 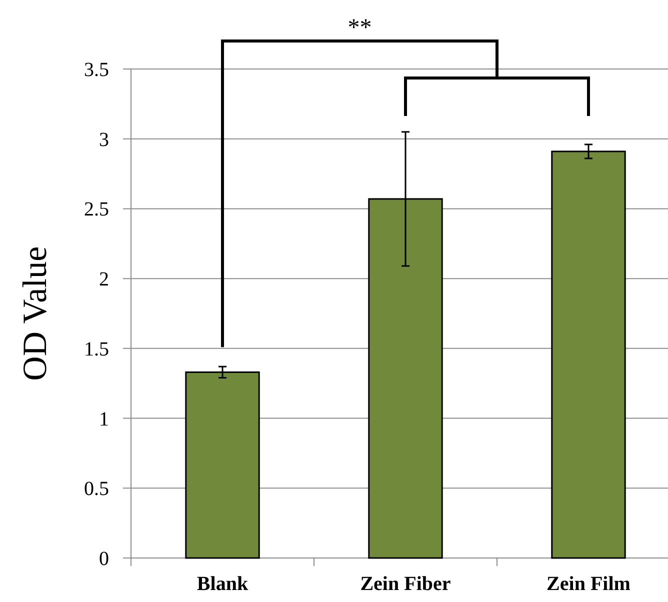 I want to click on y-tick-label: 1, so click(x=104, y=419).